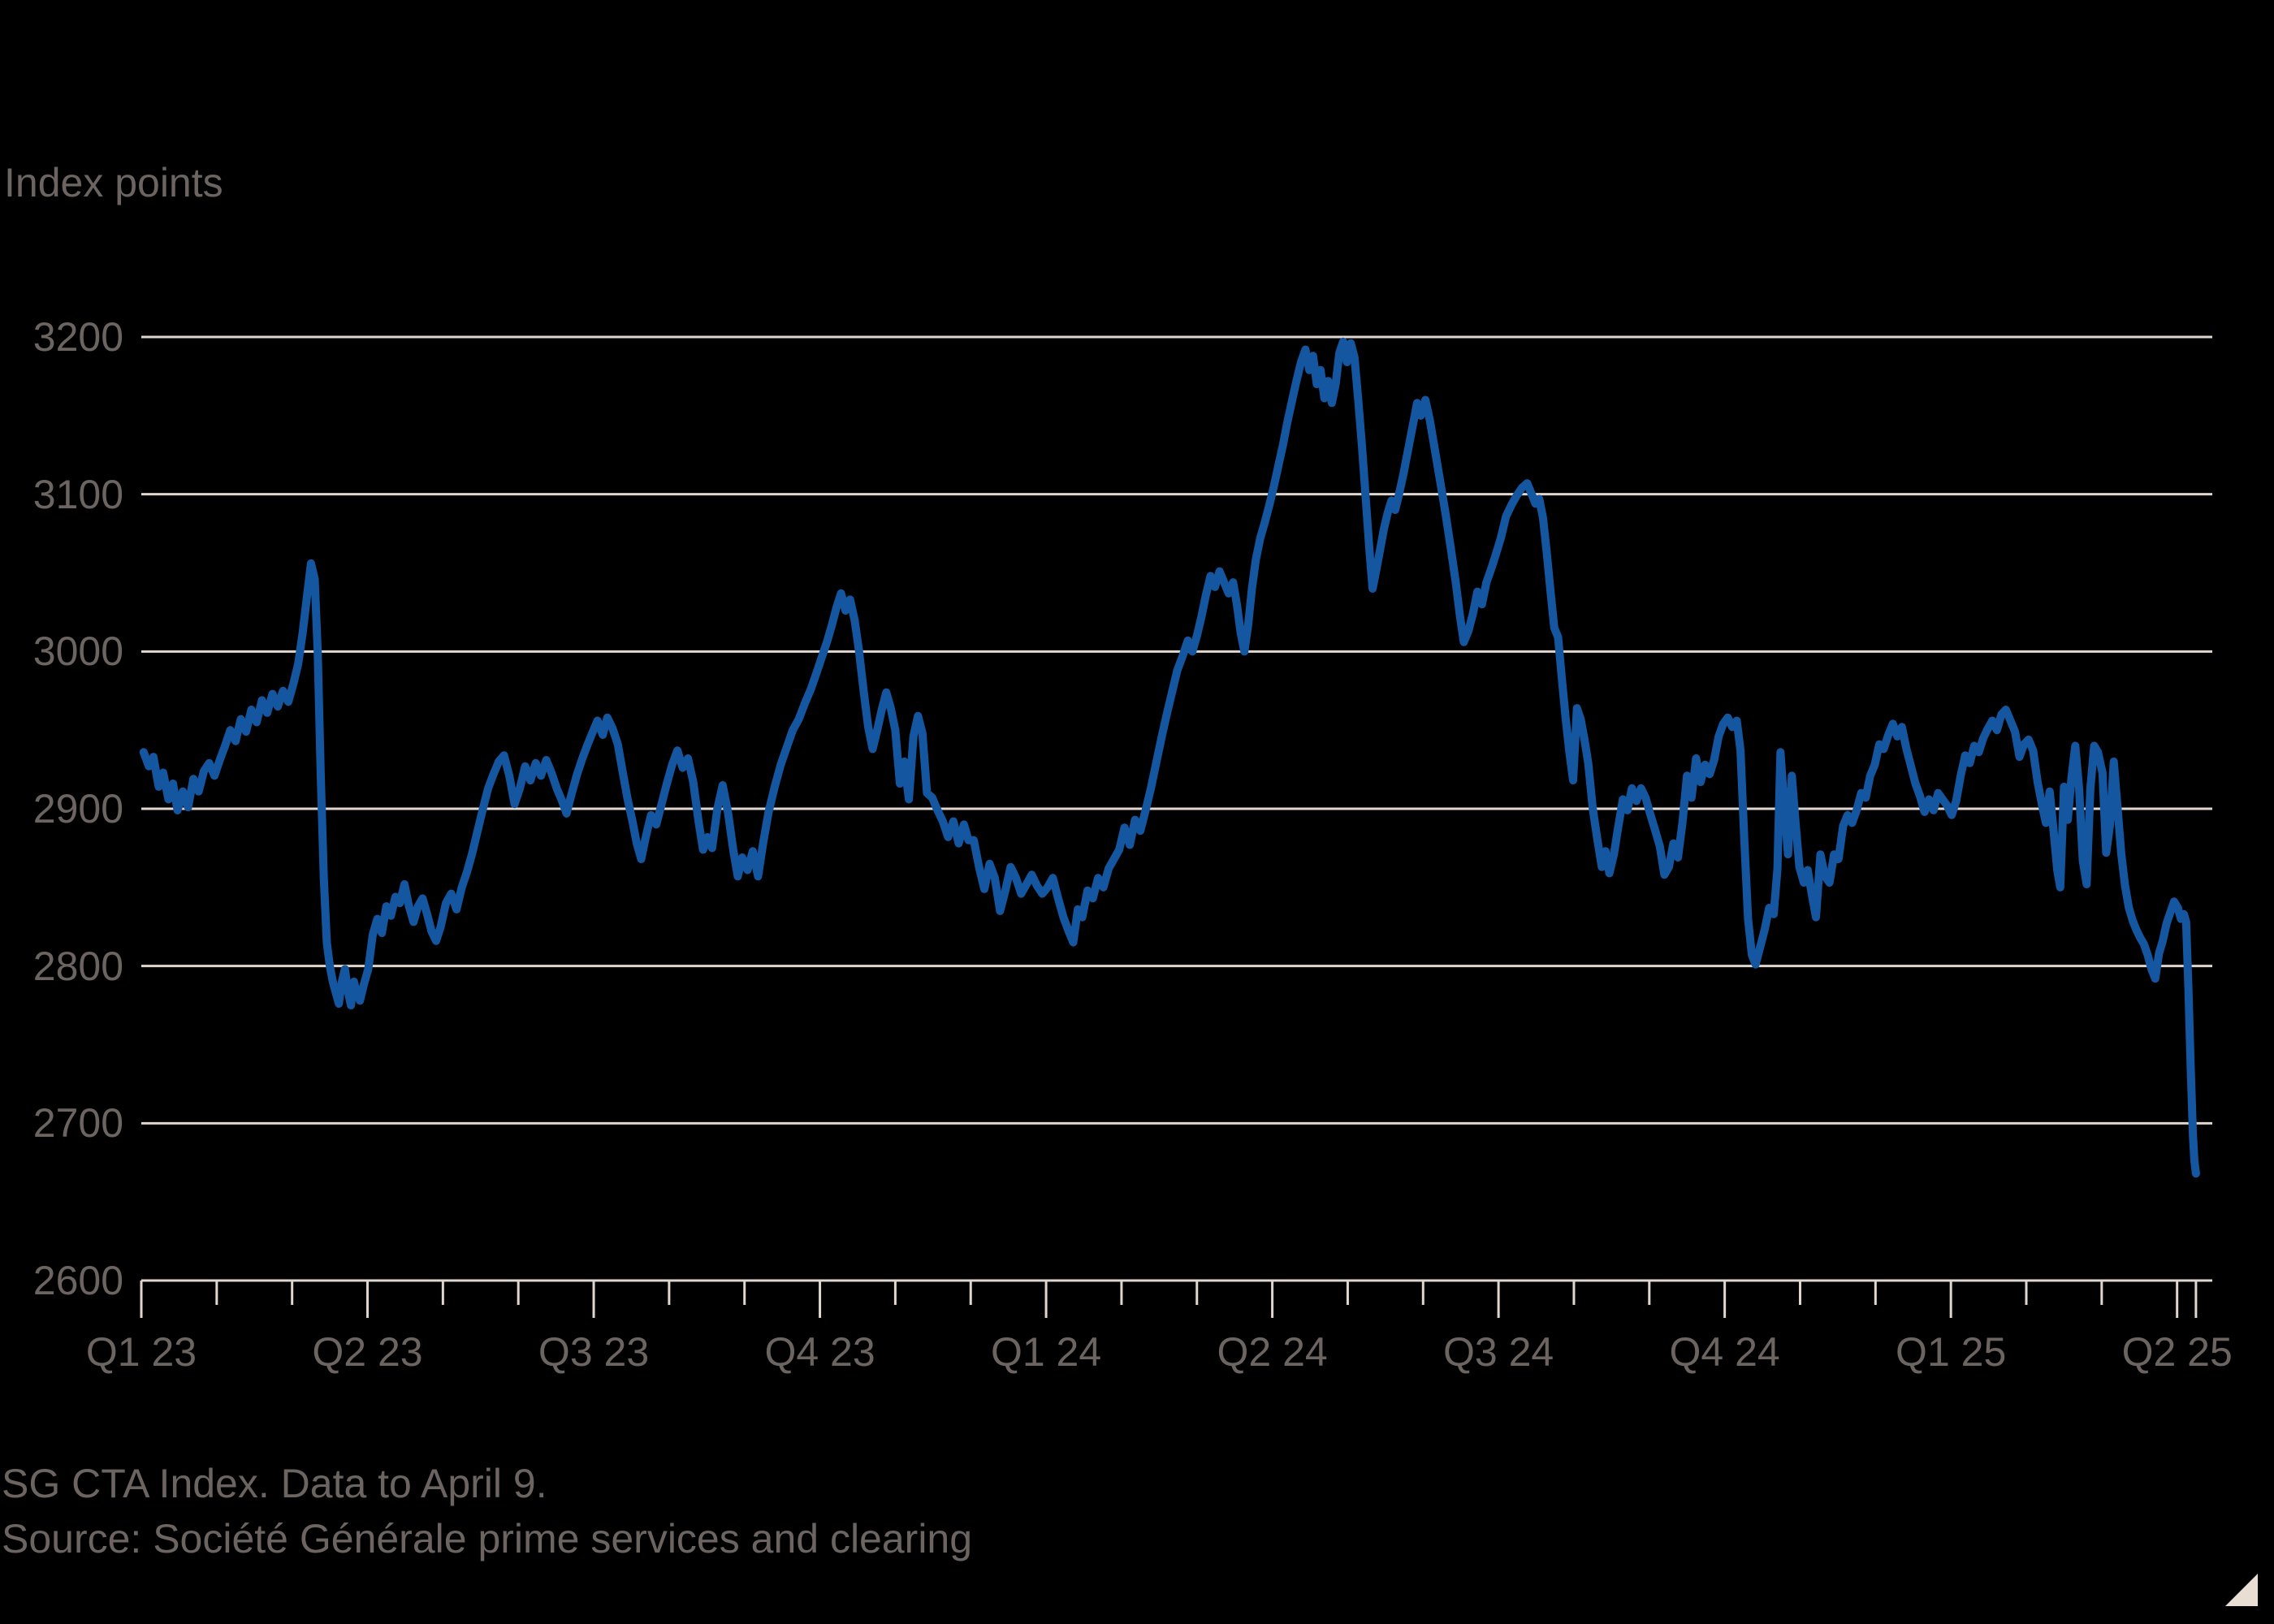  I want to click on x-axis-label: Q2 24, so click(1272, 1352).